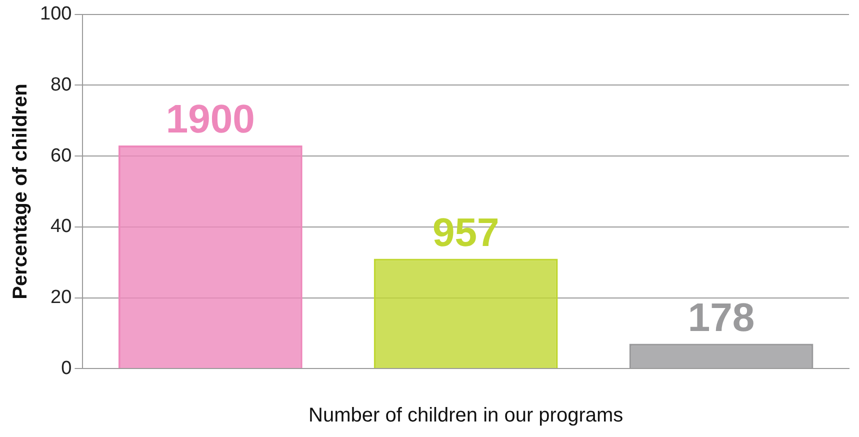  What do you see at coordinates (21, 192) in the screenshot?
I see `y-axis-title: Percentage of children` at bounding box center [21, 192].